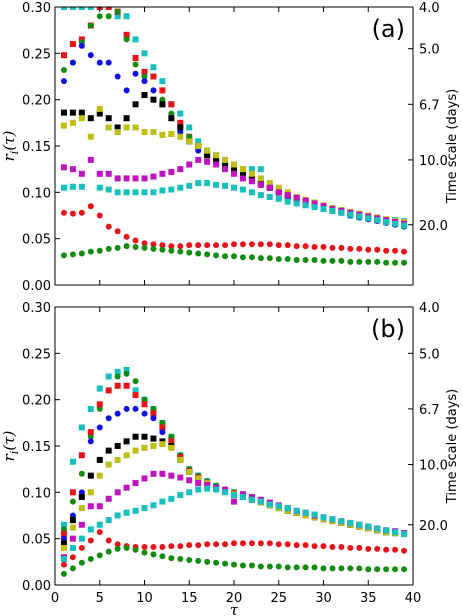 This screenshot has width=463, height=616. What do you see at coordinates (234, 608) in the screenshot?
I see `x-axis-label: τ` at bounding box center [234, 608].